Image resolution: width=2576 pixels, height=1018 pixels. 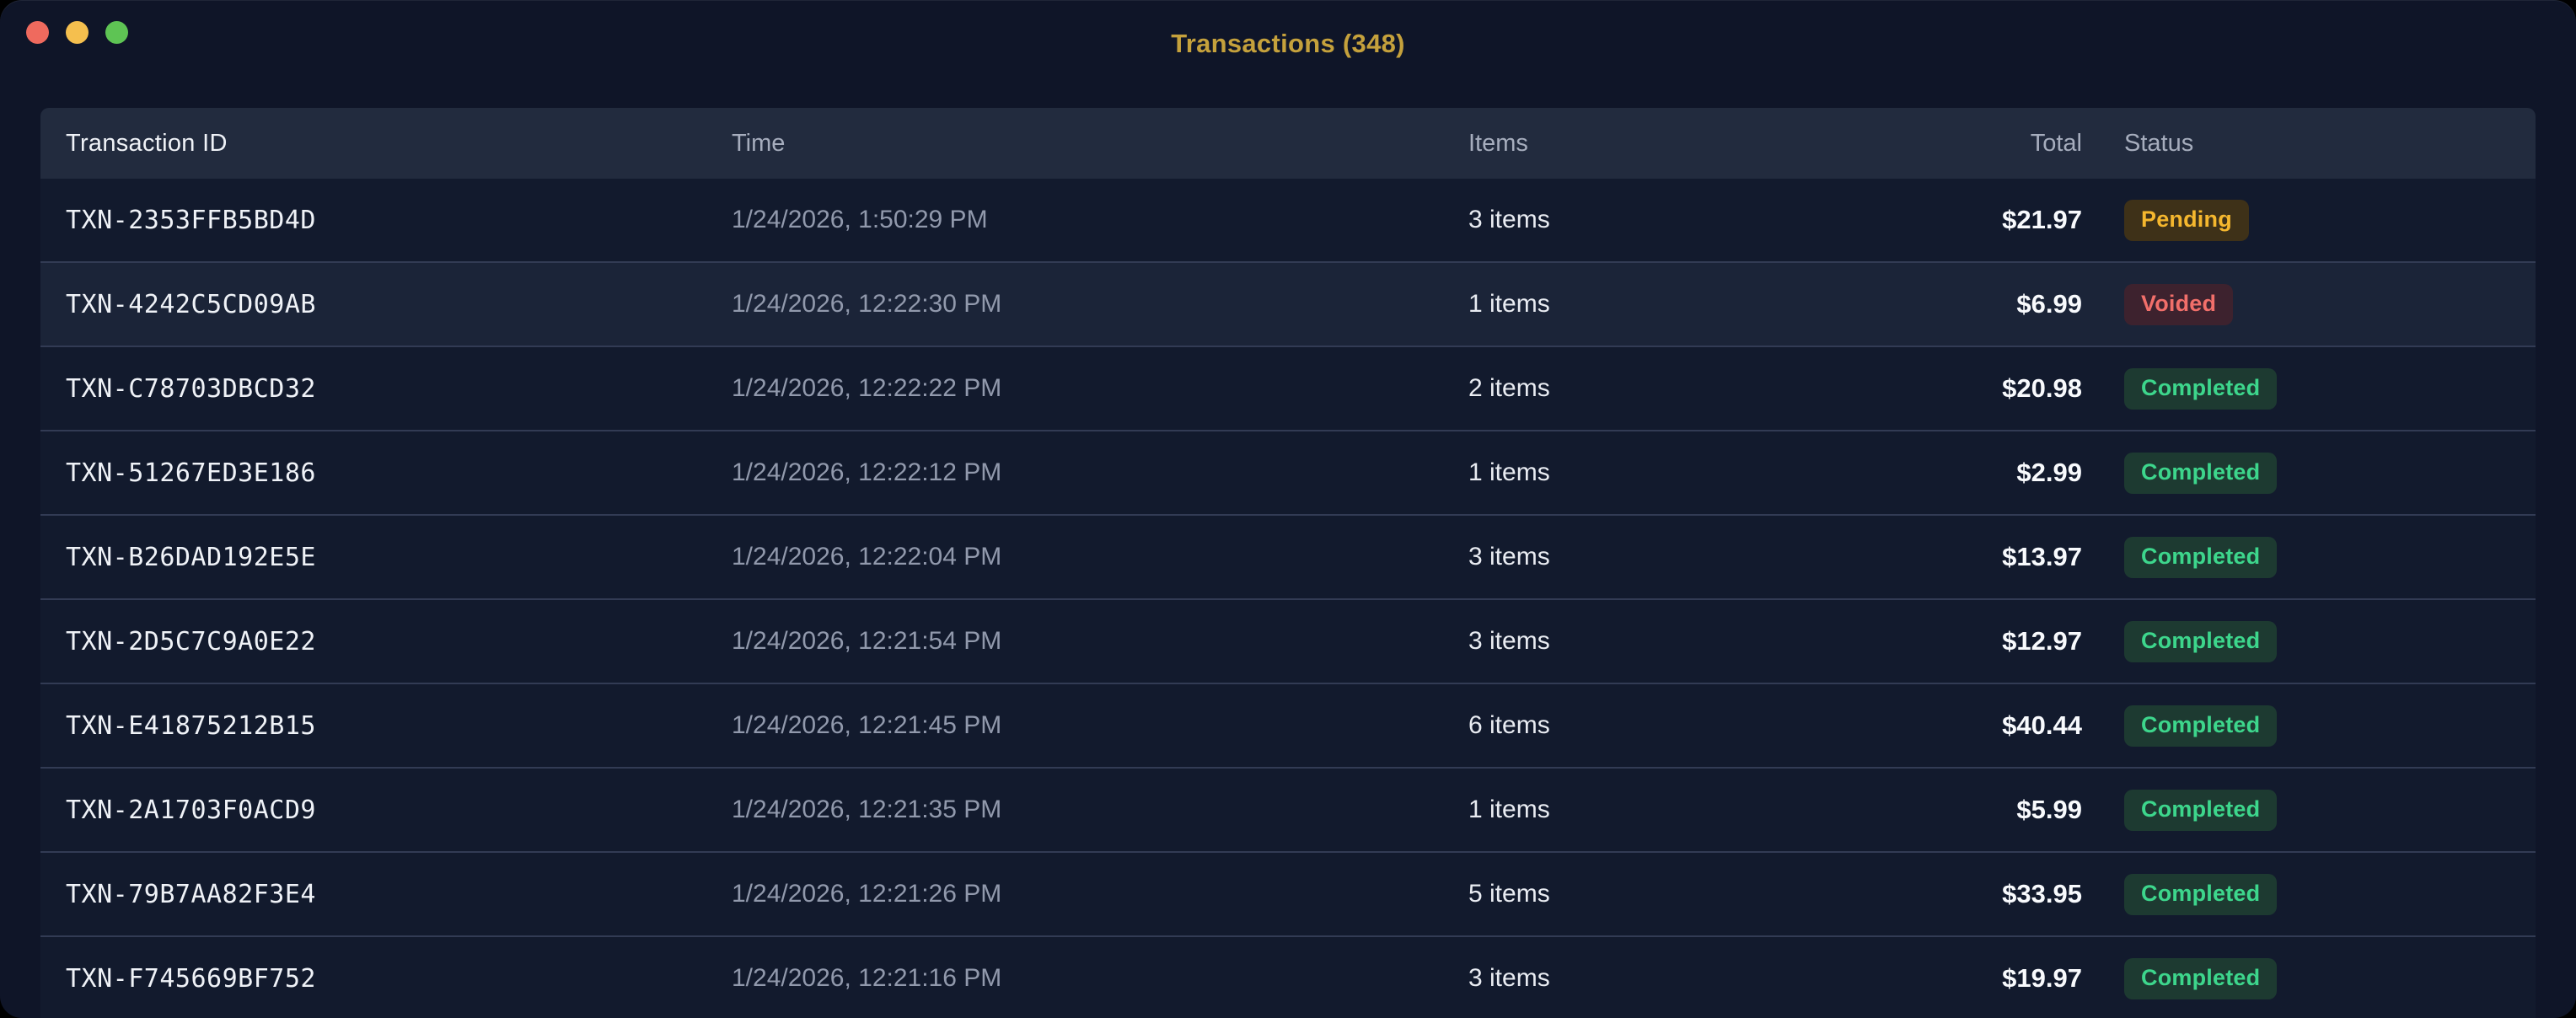 I want to click on transaction-id-cell: TXN-2353FFB5BD4D, so click(x=191, y=220).